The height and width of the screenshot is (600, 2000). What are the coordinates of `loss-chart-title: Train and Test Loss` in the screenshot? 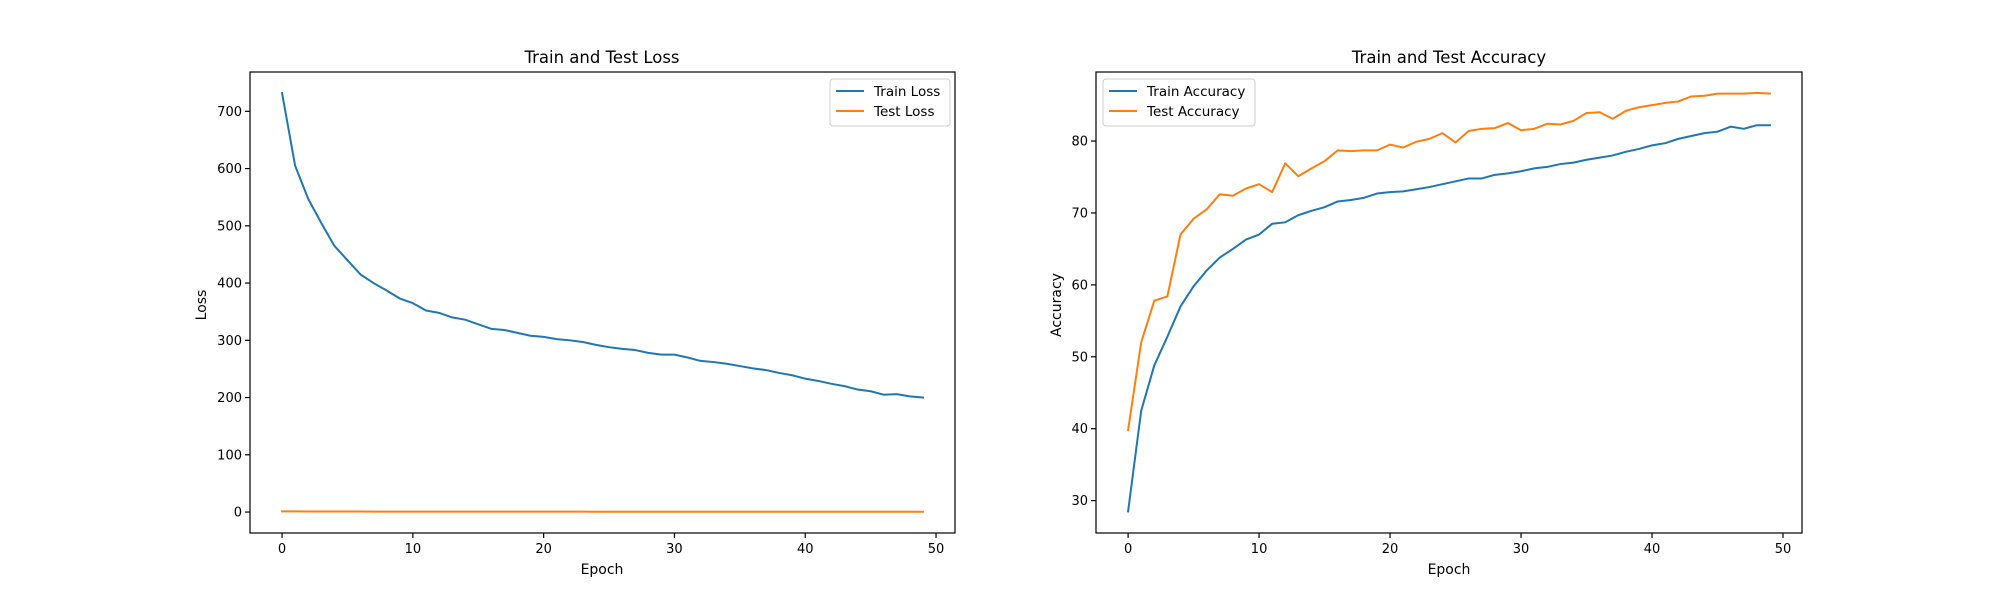 It's located at (601, 57).